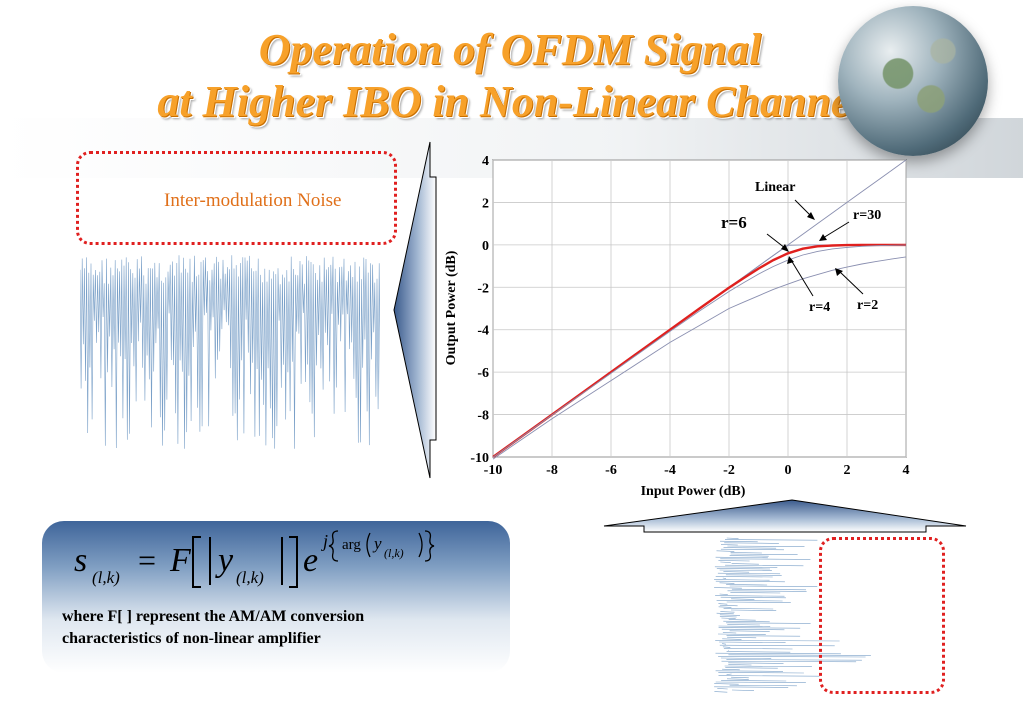 The height and width of the screenshot is (708, 1023). Describe the element at coordinates (180, 560) in the screenshot. I see `eq-func: F` at that location.